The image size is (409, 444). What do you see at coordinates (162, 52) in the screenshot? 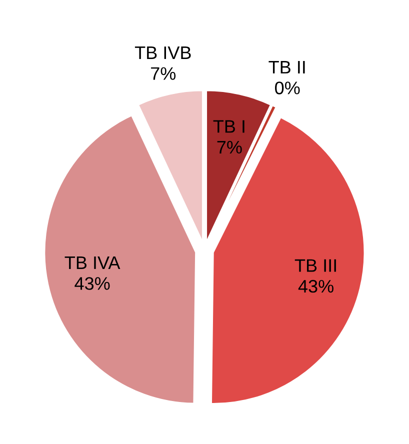
I see `slice-label: TB IVB` at bounding box center [162, 52].